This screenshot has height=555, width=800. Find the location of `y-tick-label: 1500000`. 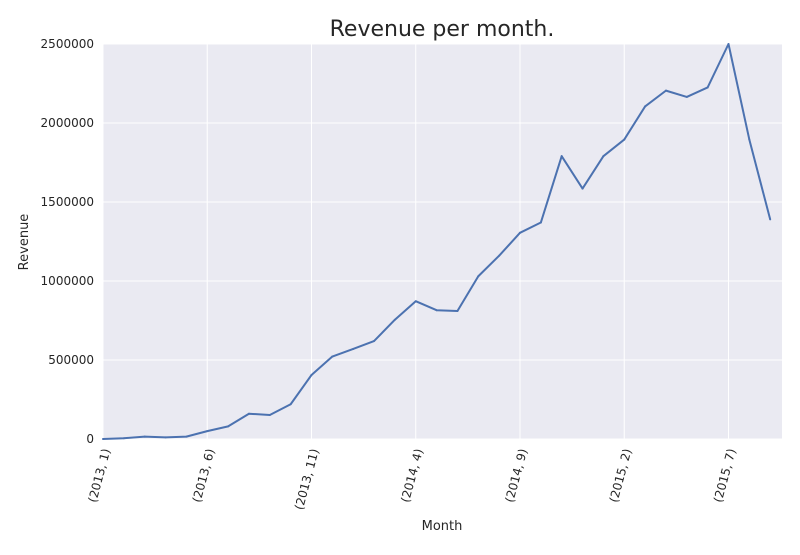

y-tick-label: 1500000 is located at coordinates (67, 202).